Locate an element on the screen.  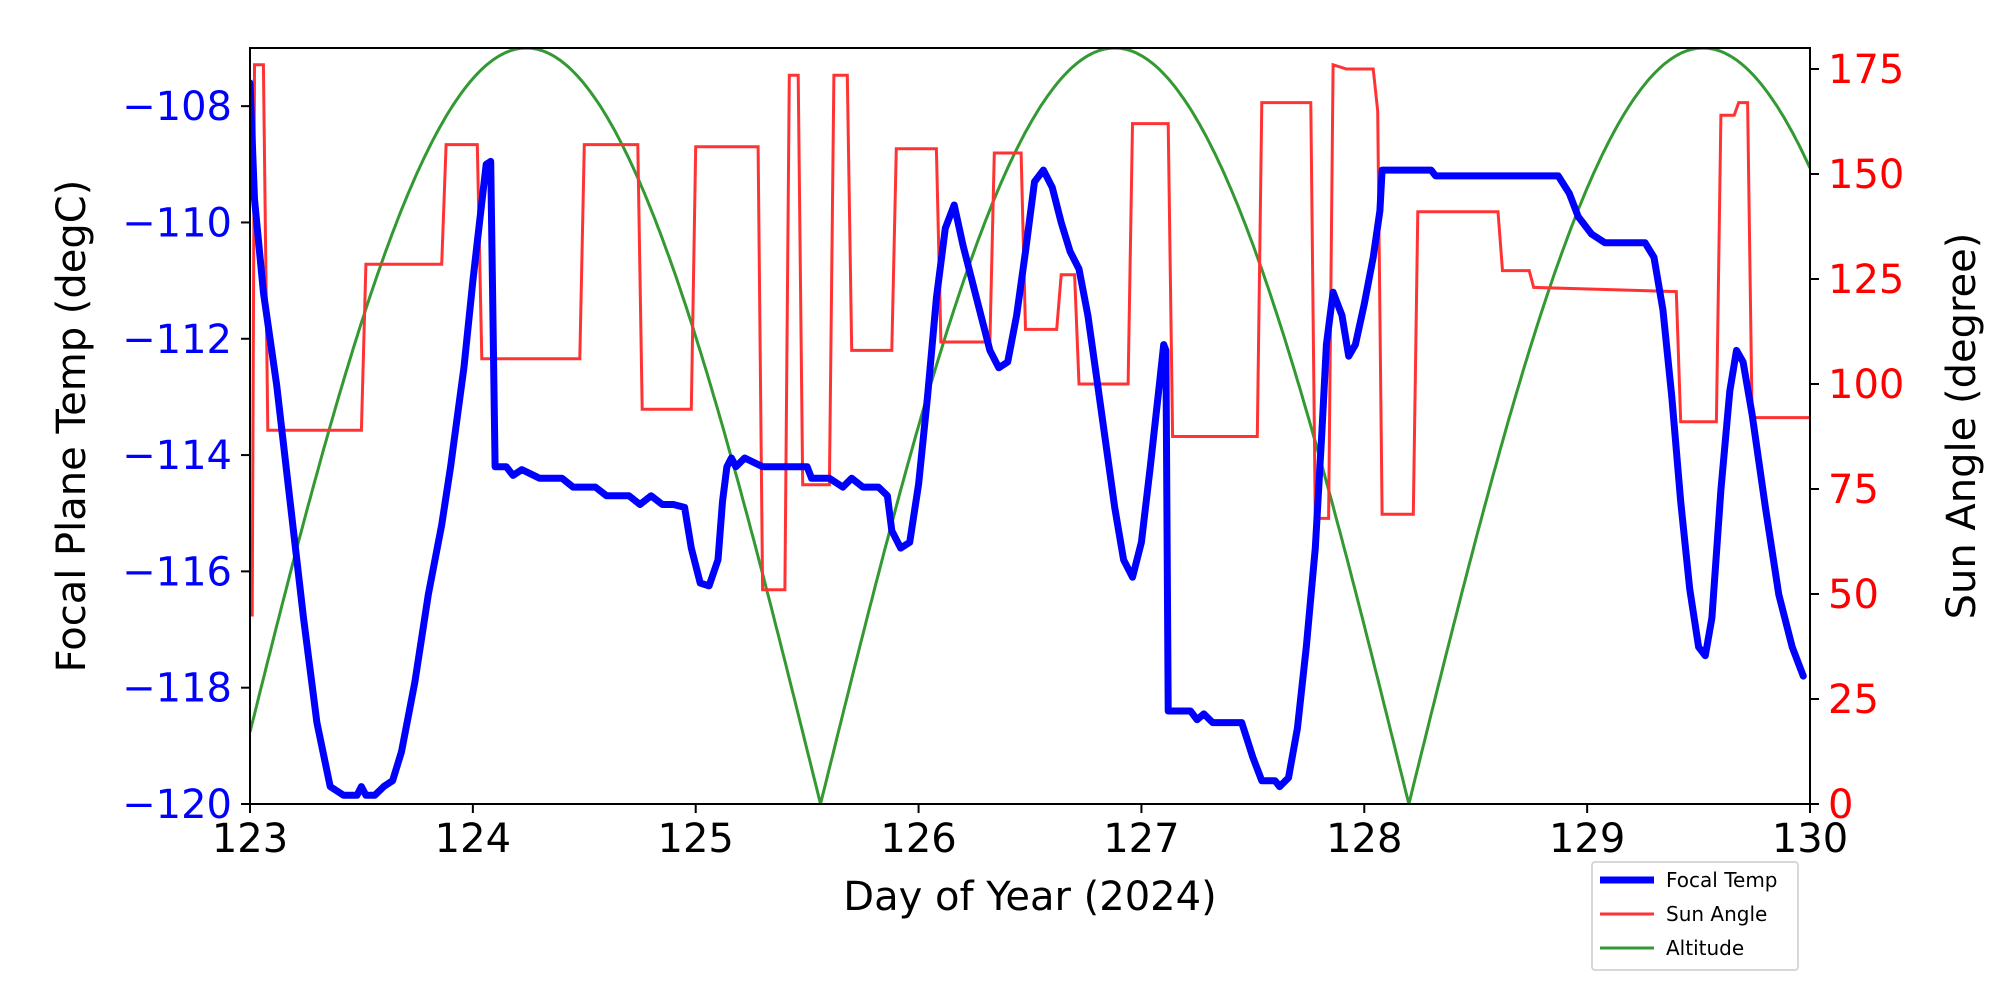
x-tick-label: 123 is located at coordinates (250, 839).